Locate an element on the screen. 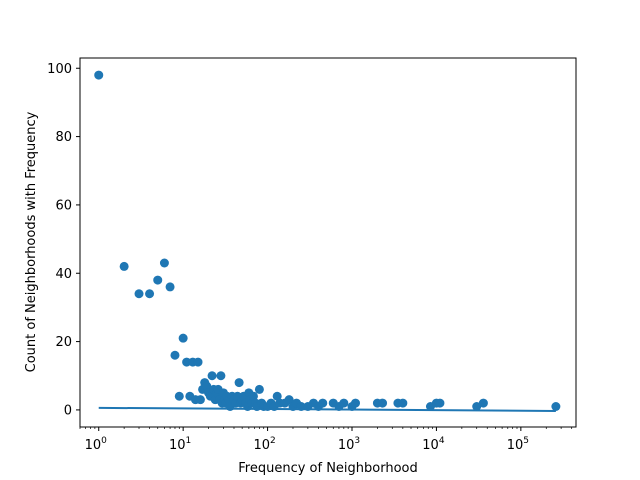  x-tick-label: 10⁴ is located at coordinates (433, 444).